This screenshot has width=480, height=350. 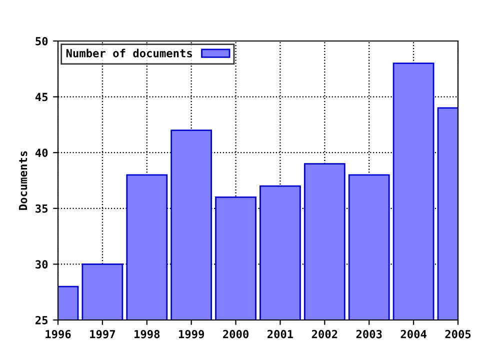 What do you see at coordinates (41, 152) in the screenshot?
I see `y-tick-label: 40` at bounding box center [41, 152].